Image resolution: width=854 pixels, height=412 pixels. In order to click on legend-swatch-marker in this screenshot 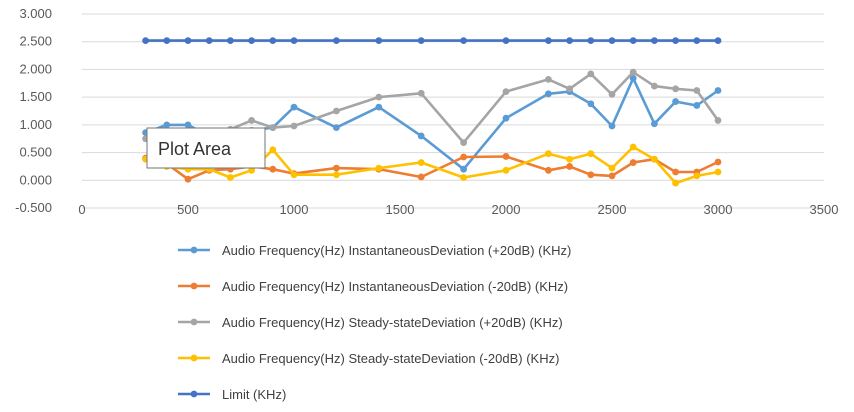, I will do `click(194, 322)`.